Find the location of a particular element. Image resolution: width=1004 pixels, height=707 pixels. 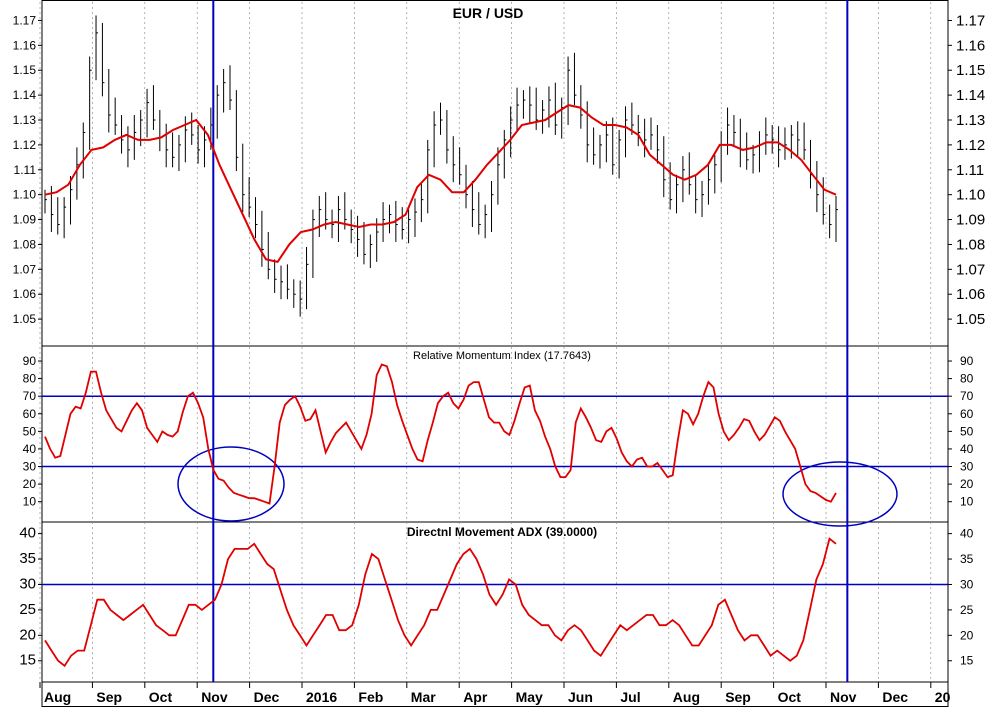

price-tick-label-left: 1.17 is located at coordinates (25, 20).